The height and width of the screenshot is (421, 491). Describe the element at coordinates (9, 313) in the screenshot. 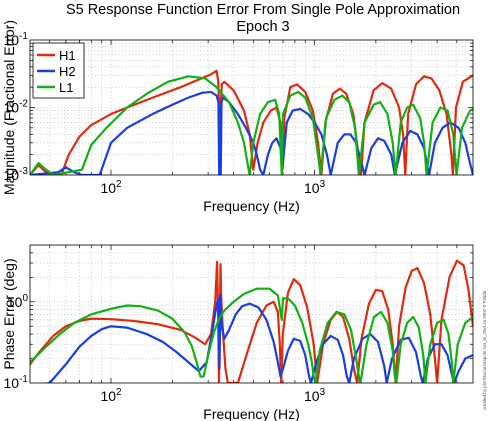

I see `y-axis-label: Phase Error (deg)` at that location.